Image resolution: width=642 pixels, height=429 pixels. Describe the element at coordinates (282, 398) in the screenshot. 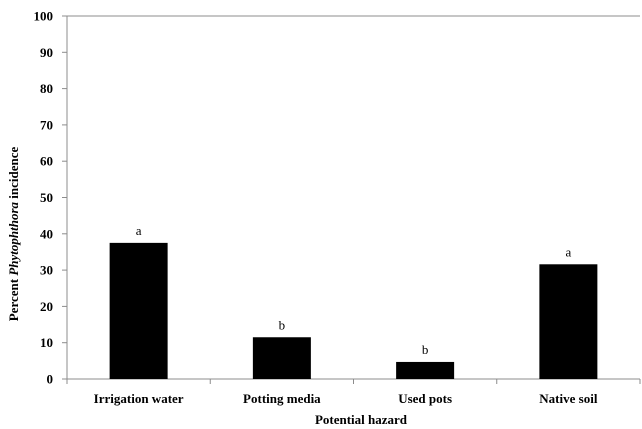

I see `x-tick-label: Potting media` at that location.